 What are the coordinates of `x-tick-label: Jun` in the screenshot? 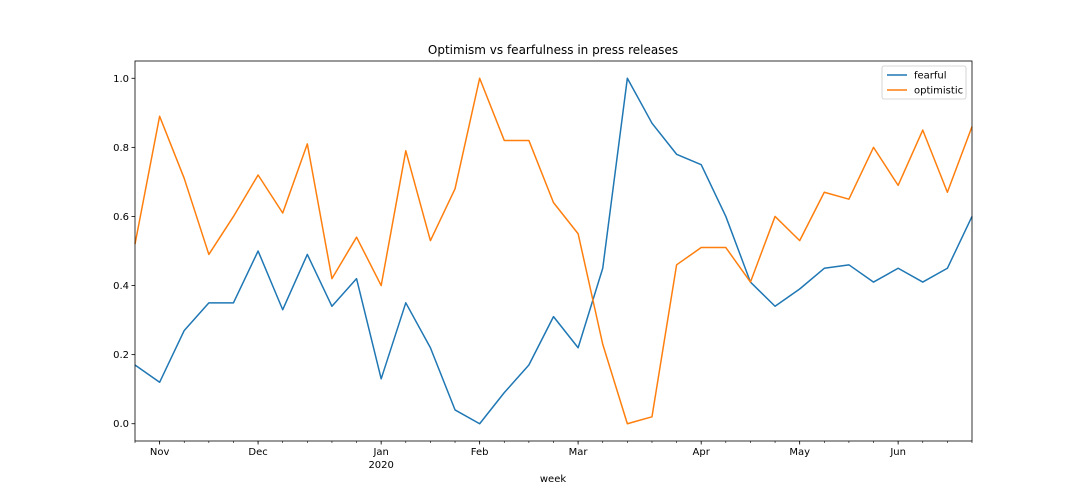 It's located at (897, 452).